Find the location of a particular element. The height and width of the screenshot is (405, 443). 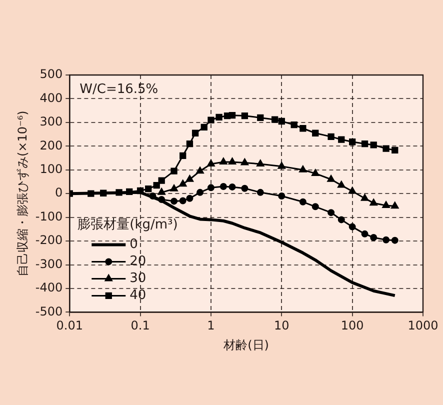

x-axis-title: 材齢(日) is located at coordinates (246, 345).